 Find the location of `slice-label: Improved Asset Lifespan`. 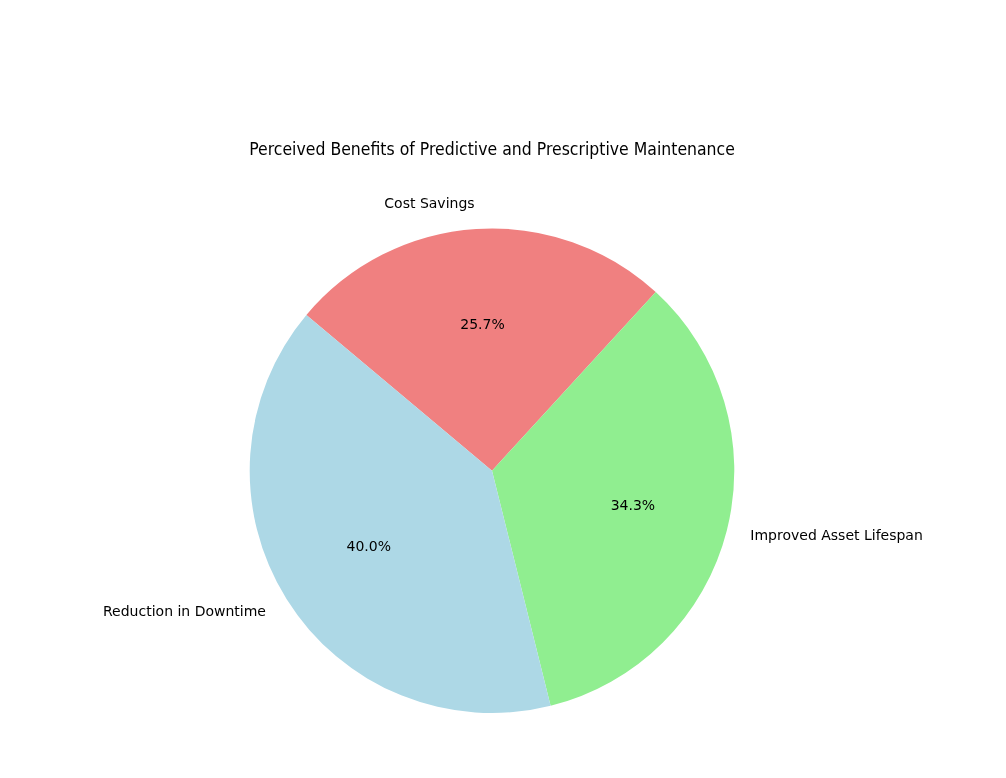

slice-label: Improved Asset Lifespan is located at coordinates (836, 534).